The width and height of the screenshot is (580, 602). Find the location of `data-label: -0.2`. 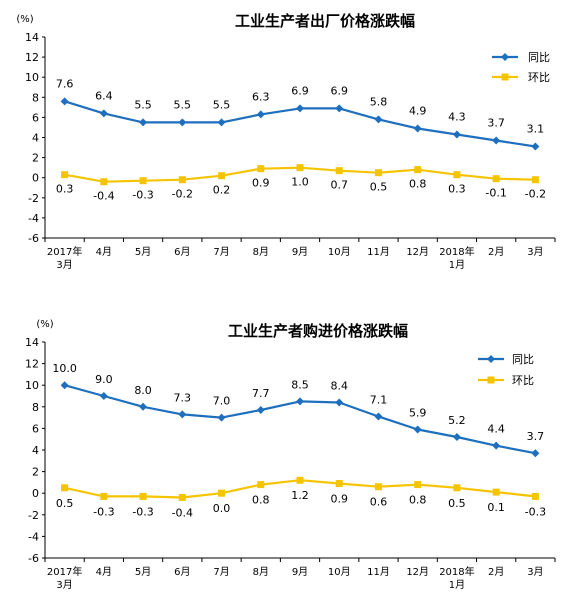

data-label: -0.2 is located at coordinates (182, 194).